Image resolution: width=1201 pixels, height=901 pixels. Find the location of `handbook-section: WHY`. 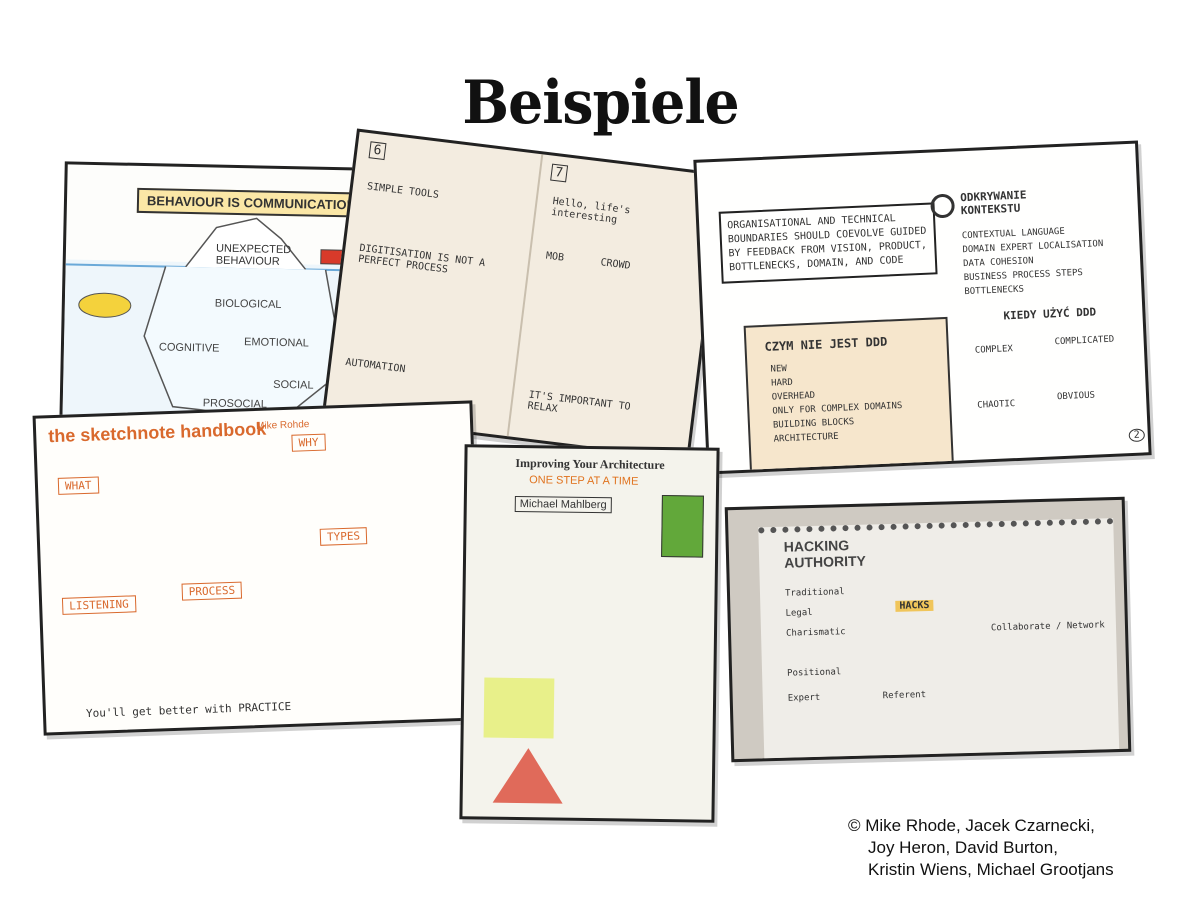

handbook-section: WHY is located at coordinates (308, 442).